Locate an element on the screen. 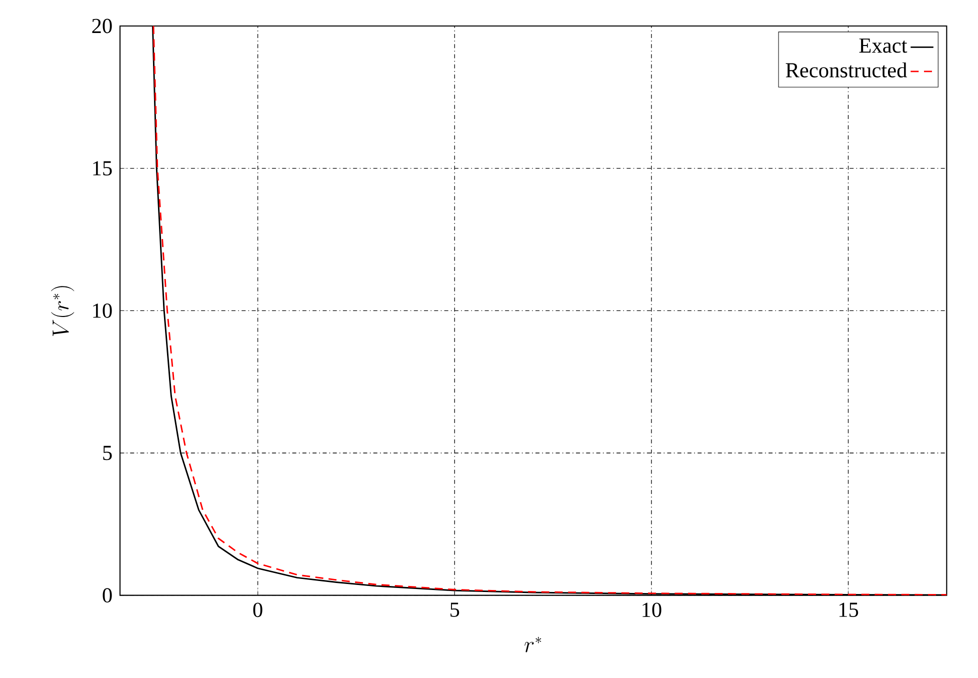 The width and height of the screenshot is (978, 678). x-tick-label: 0 is located at coordinates (257, 610).